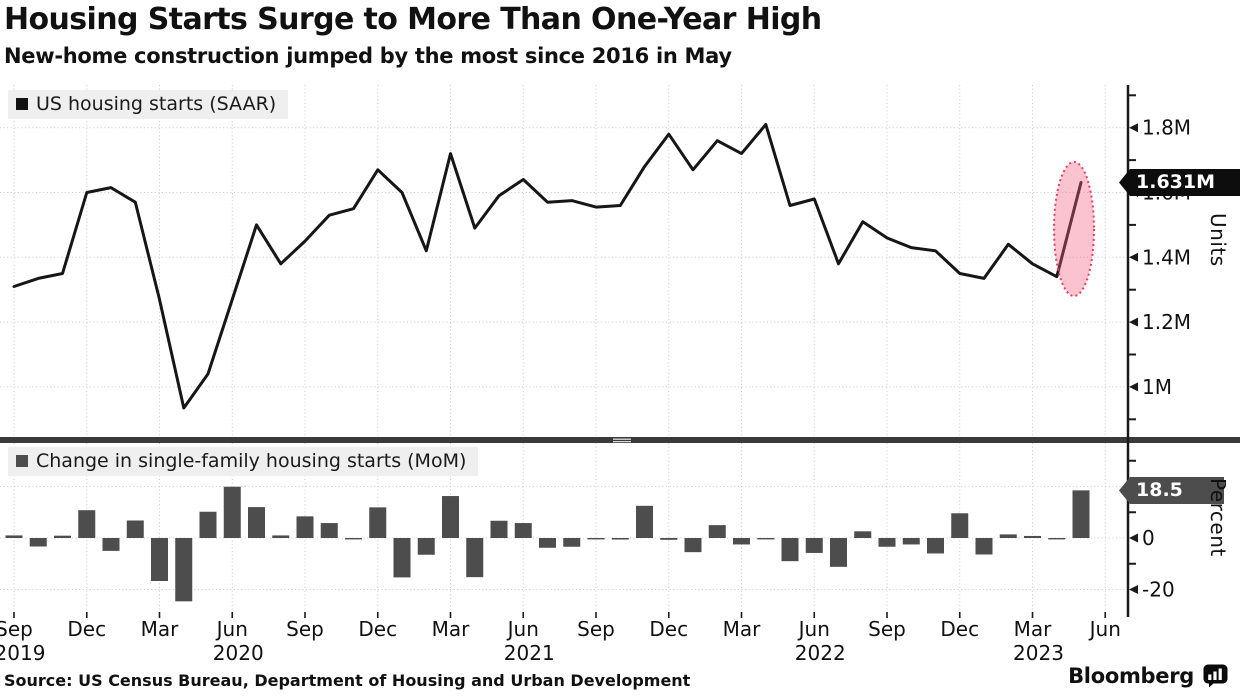  Describe the element at coordinates (1215, 676) in the screenshot. I see `bloomberg-bars-logo-icon` at that location.